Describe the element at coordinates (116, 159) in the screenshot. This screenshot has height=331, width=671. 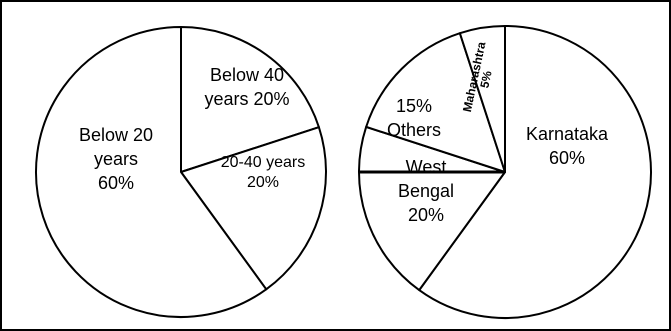
I see `label-below-20-years: Below 20 years 60%` at that location.